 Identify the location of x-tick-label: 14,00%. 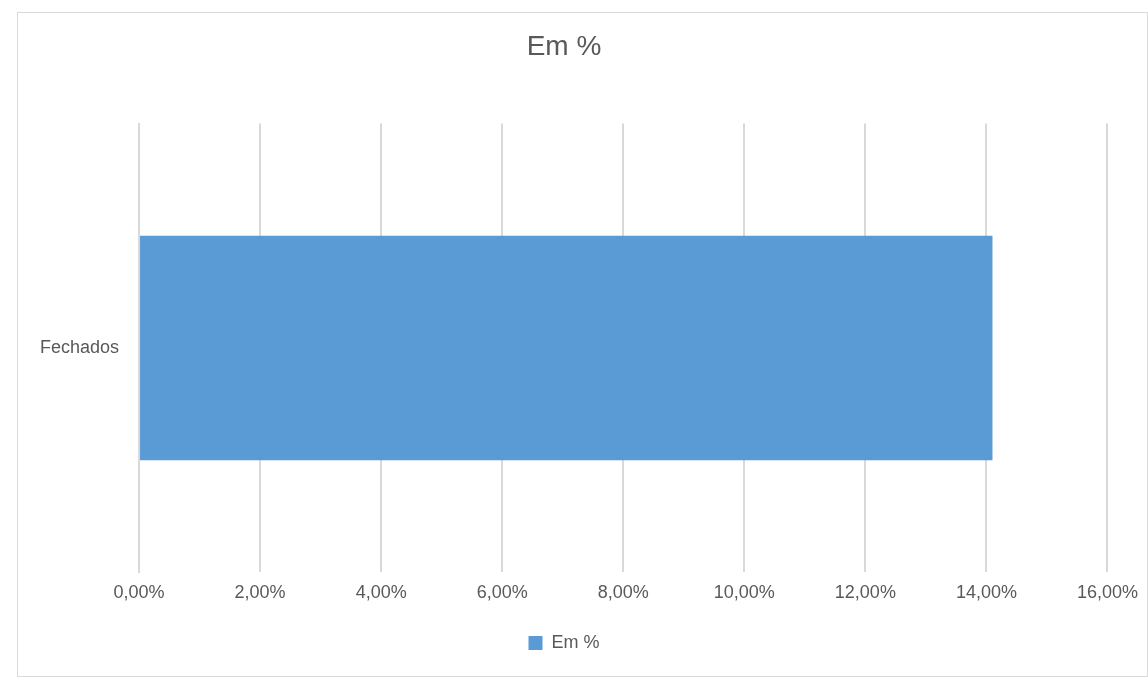
(986, 592).